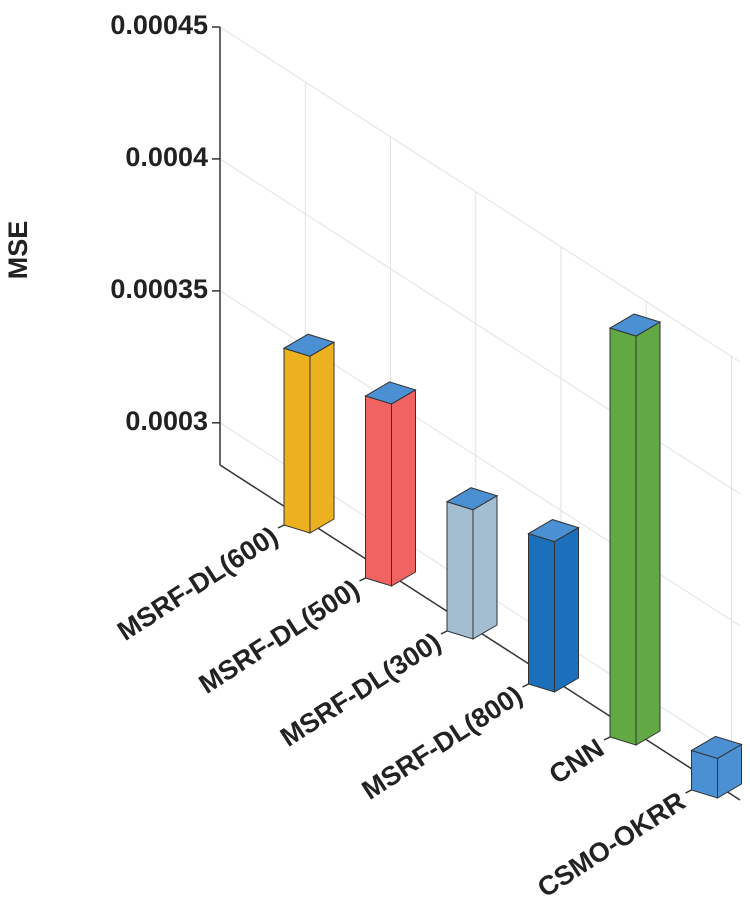 The image size is (750, 920). Describe the element at coordinates (18, 250) in the screenshot. I see `y-axis-label: MSE` at that location.